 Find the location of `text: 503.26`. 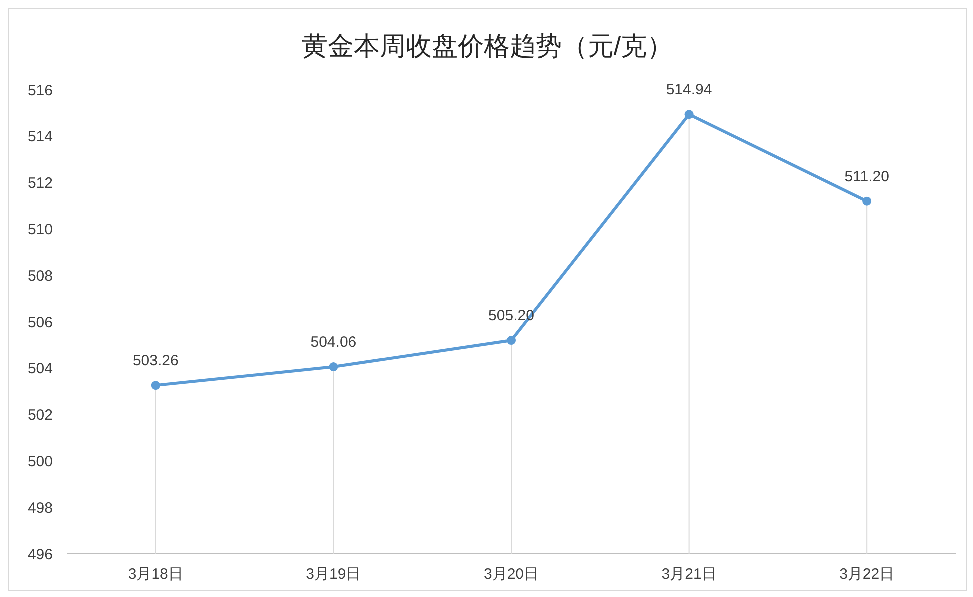

text: 503.26 is located at coordinates (155, 361).